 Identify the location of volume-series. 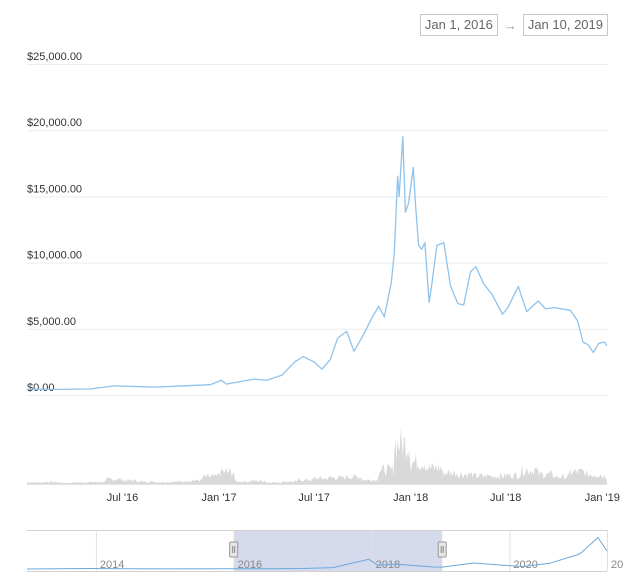
(317, 456).